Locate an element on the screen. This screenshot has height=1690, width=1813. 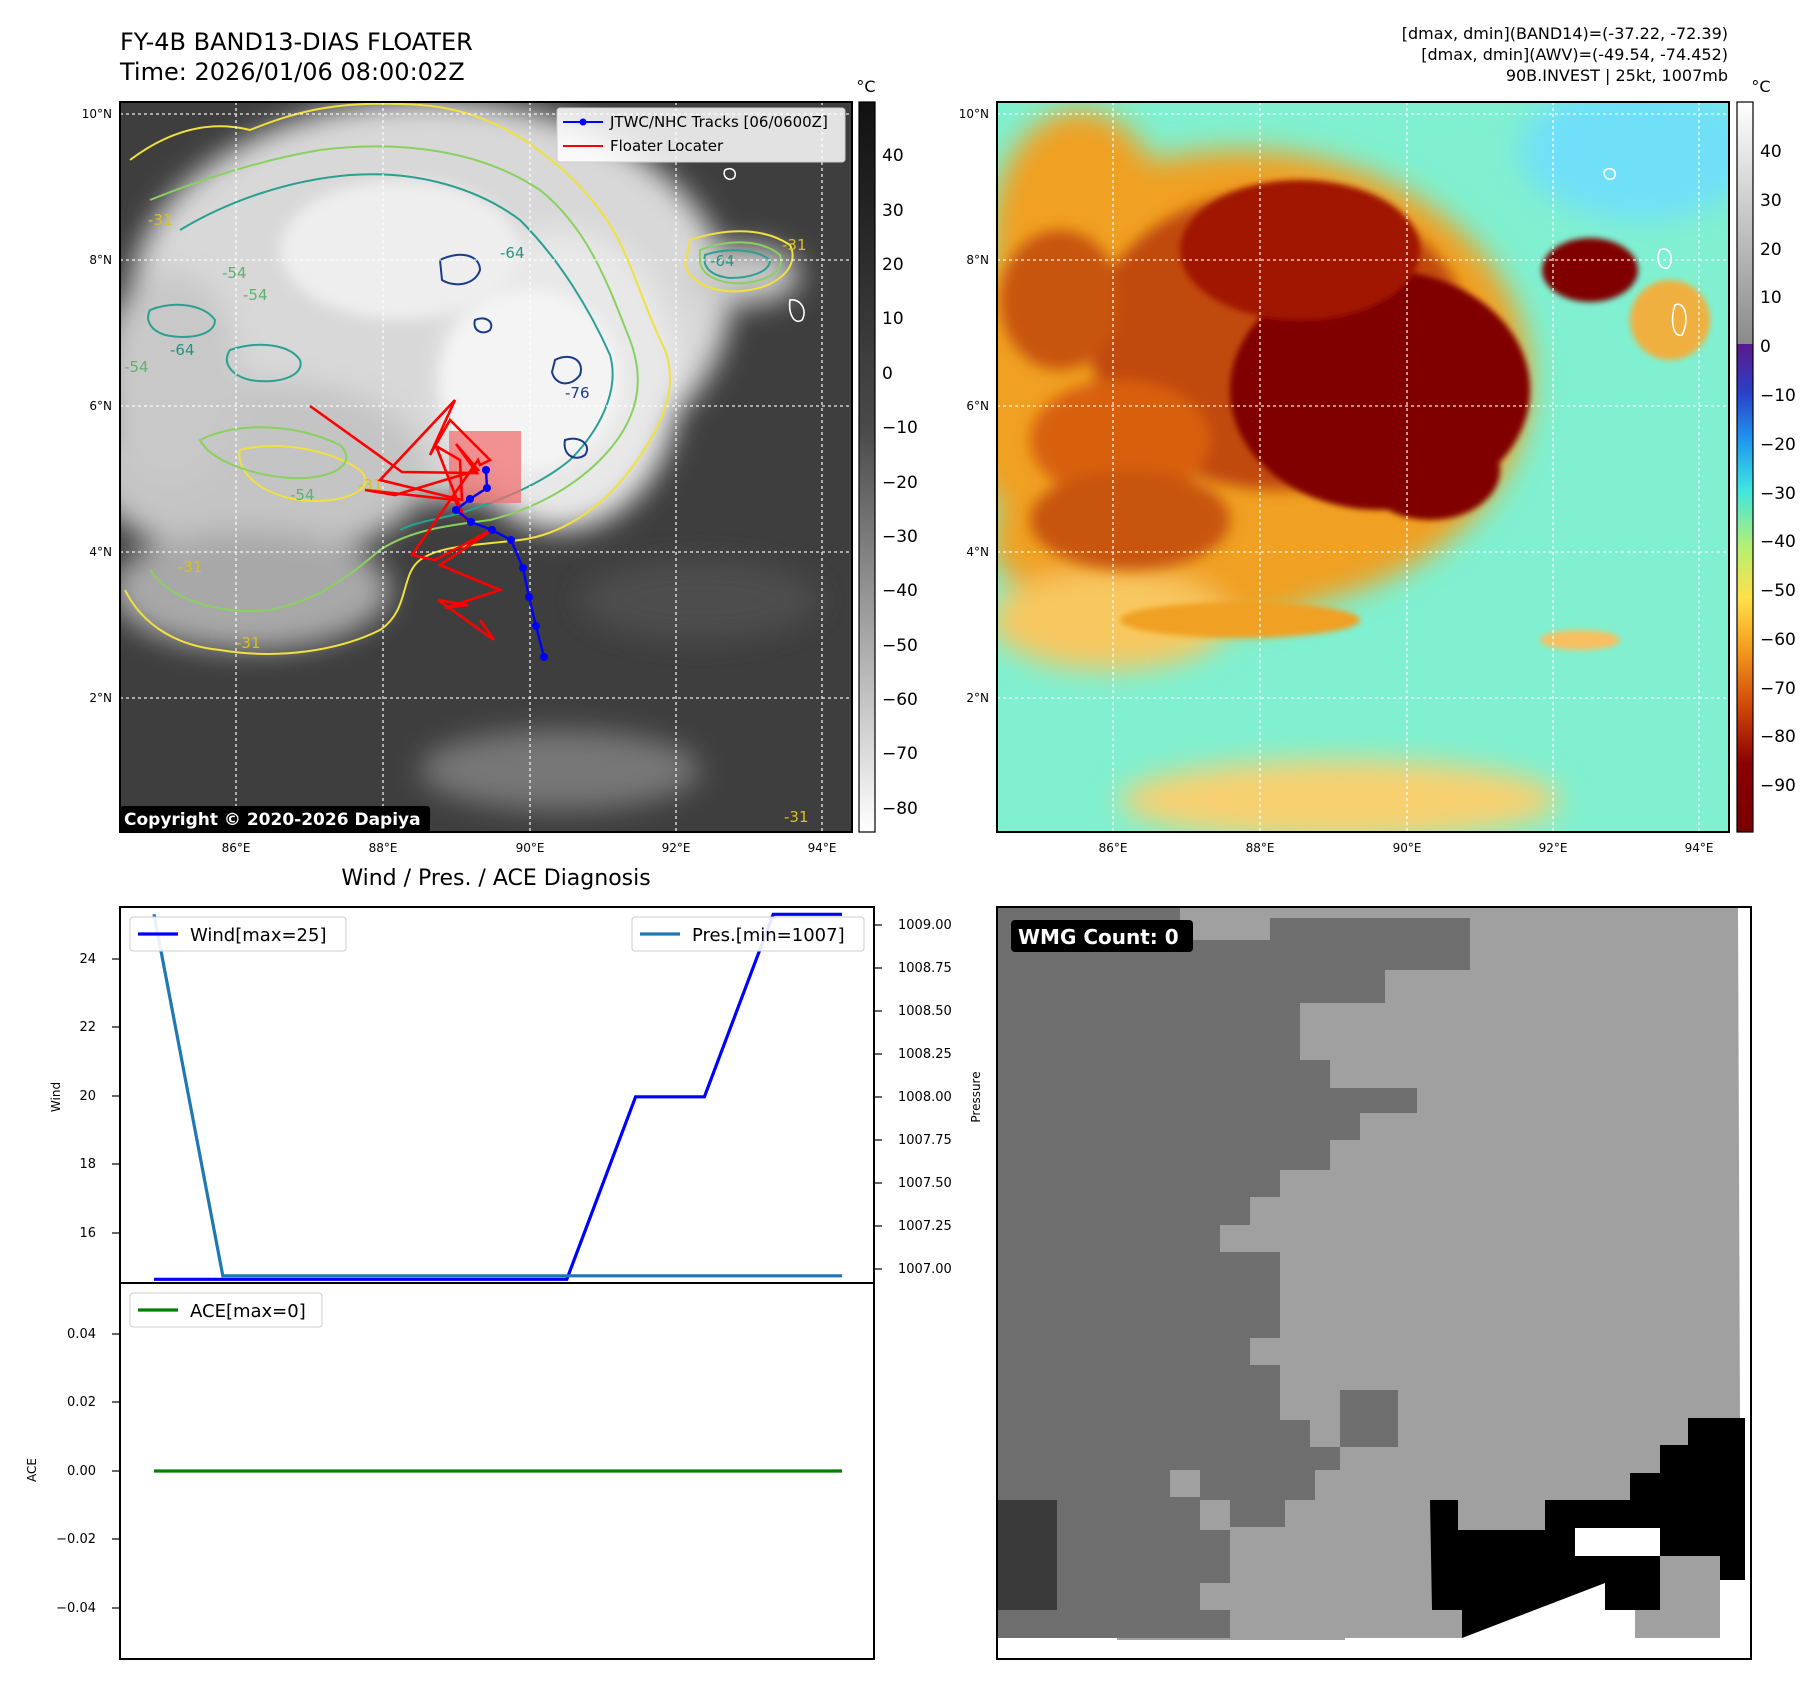
colorbar-tick: −90 is located at coordinates (1778, 786).